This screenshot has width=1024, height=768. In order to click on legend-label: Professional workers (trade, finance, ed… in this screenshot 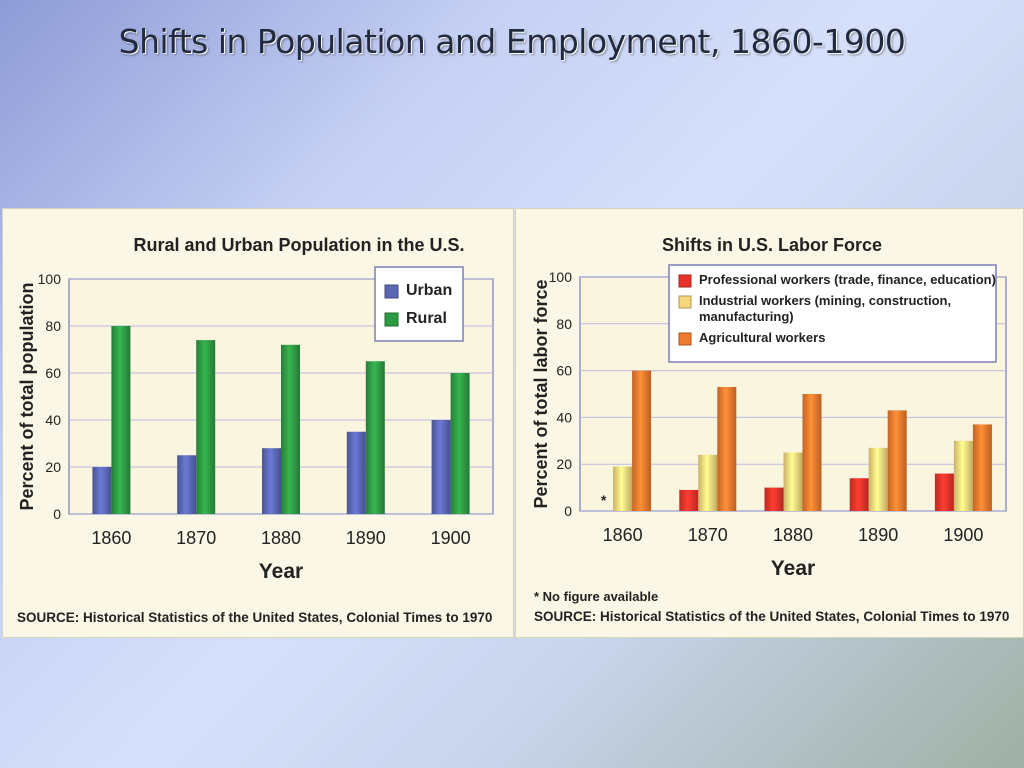, I will do `click(847, 279)`.